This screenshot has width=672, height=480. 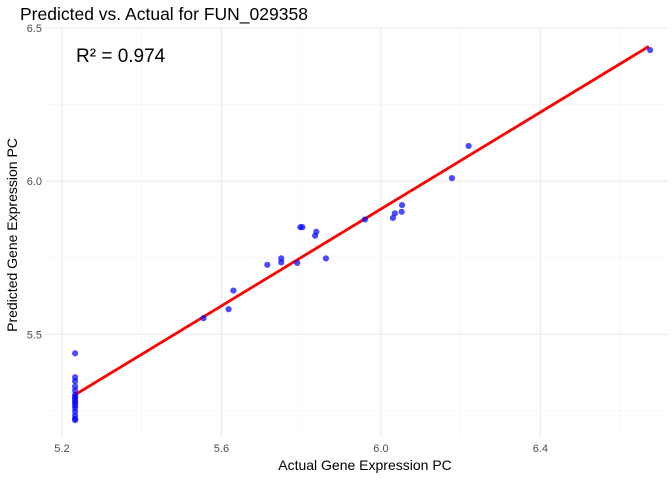 I want to click on y-axis-ticks: 5.5 6.0 6.5, so click(x=34, y=182).